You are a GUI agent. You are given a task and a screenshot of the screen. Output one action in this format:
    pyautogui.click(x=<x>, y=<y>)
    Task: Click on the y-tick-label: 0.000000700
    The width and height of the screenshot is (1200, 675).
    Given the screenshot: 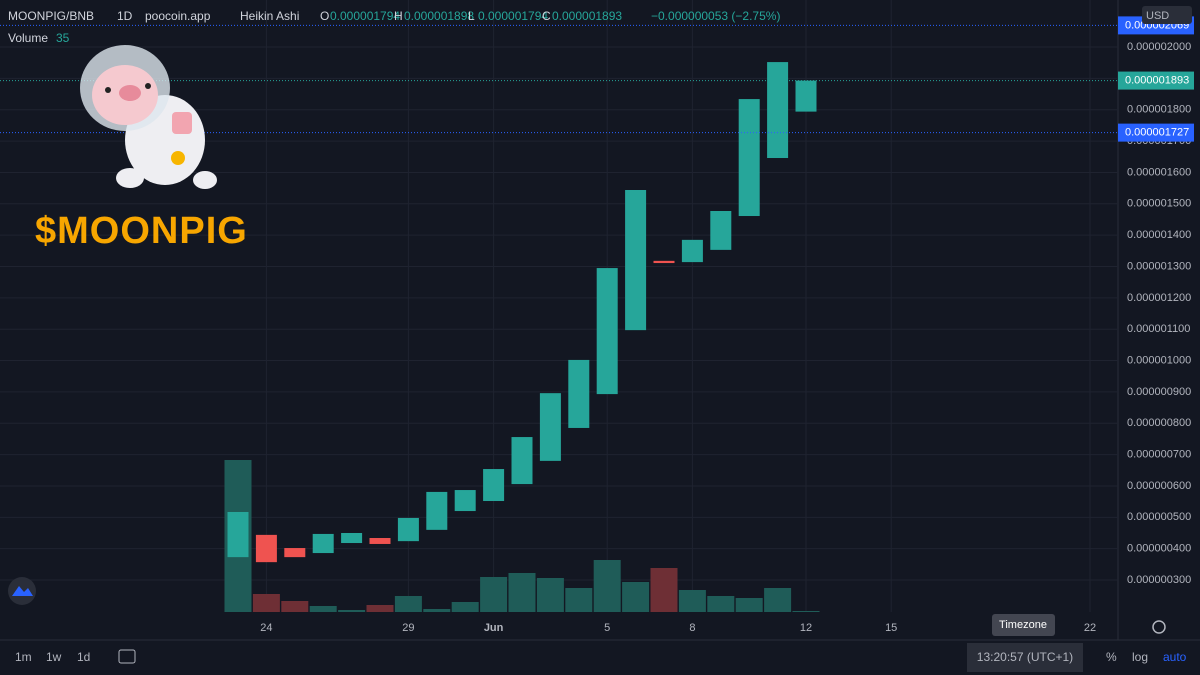 What is the action you would take?
    pyautogui.click(x=1159, y=455)
    